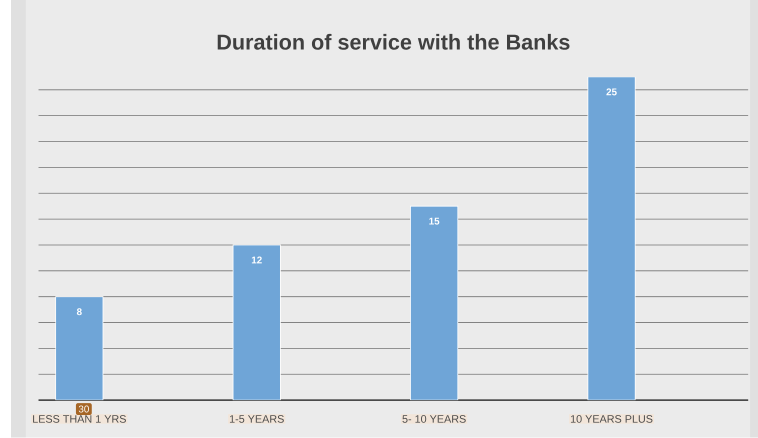 This screenshot has width=758, height=438. What do you see at coordinates (434, 419) in the screenshot?
I see `x-tick-label: 5- 10 YEARS` at bounding box center [434, 419].